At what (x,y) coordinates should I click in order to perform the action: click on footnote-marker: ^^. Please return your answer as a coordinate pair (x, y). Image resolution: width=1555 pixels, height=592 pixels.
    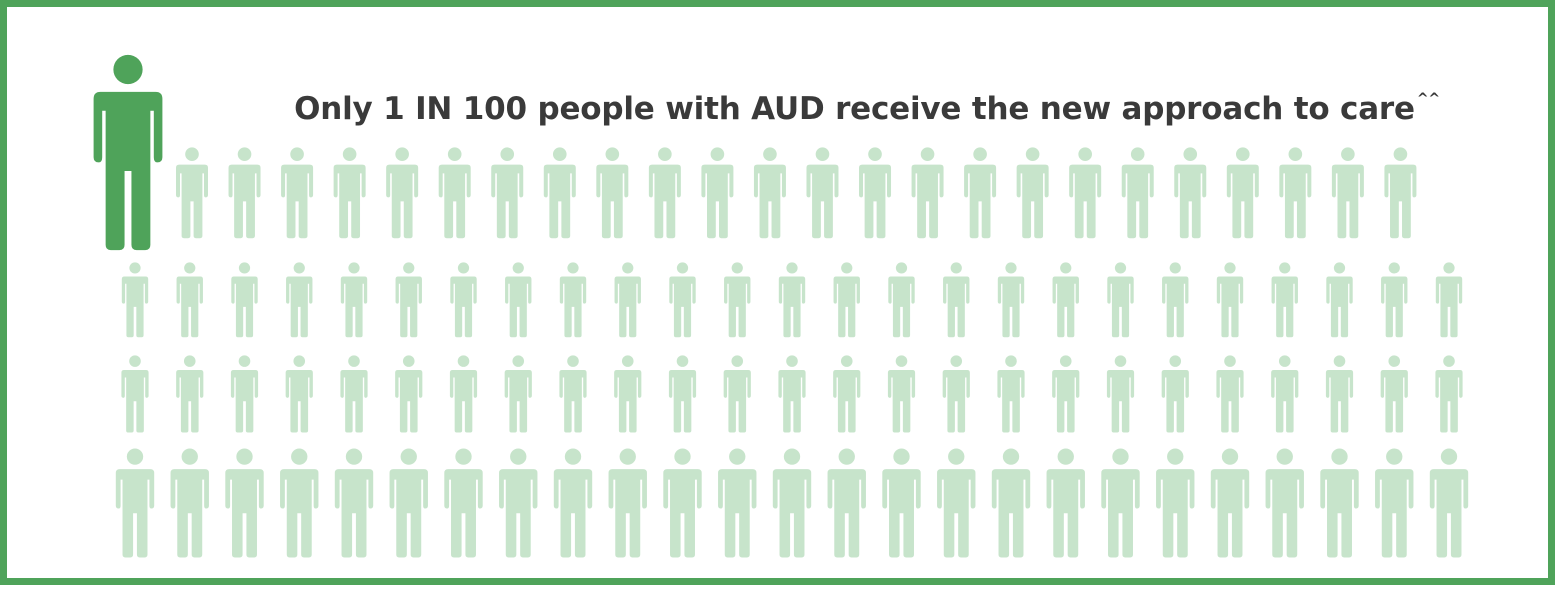
    Looking at the image, I should click on (1428, 99).